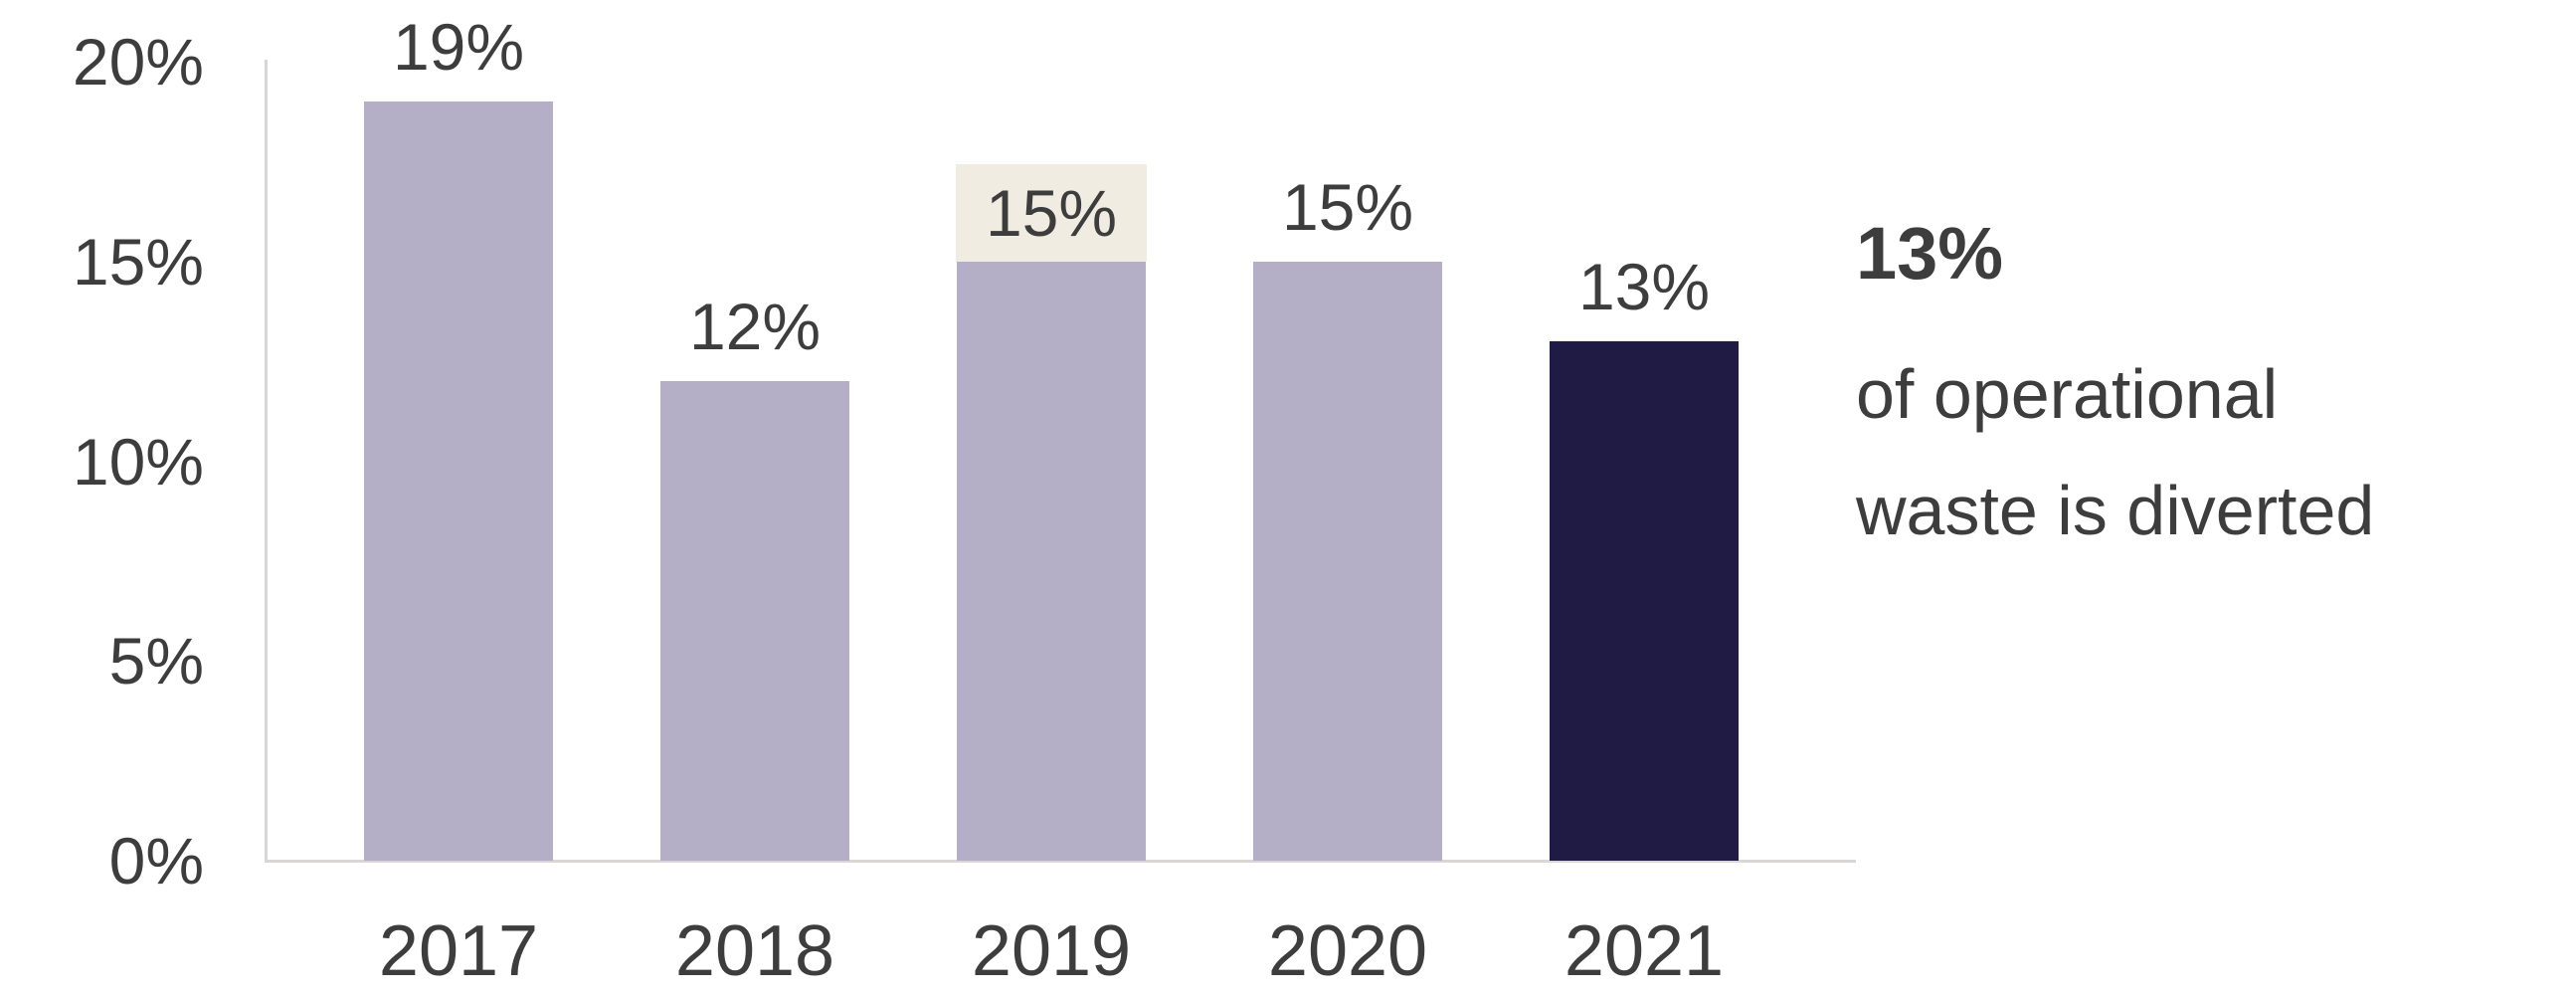 This screenshot has width=2576, height=999. What do you see at coordinates (458, 47) in the screenshot?
I see `bar-value-label-2017: 19%` at bounding box center [458, 47].